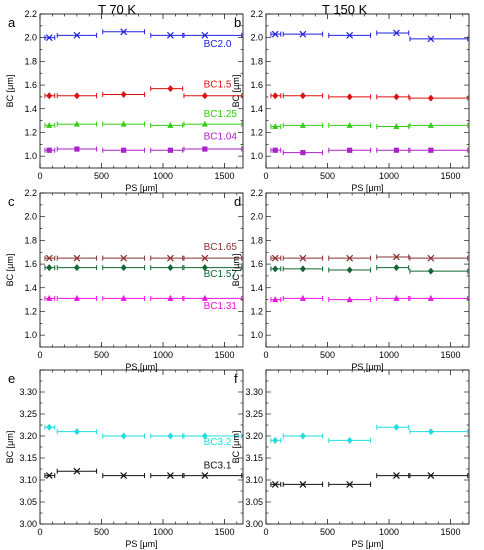 The width and height of the screenshot is (484, 550). What do you see at coordinates (327, 355) in the screenshot?
I see `panel-d-x-tick-label: 500` at bounding box center [327, 355].